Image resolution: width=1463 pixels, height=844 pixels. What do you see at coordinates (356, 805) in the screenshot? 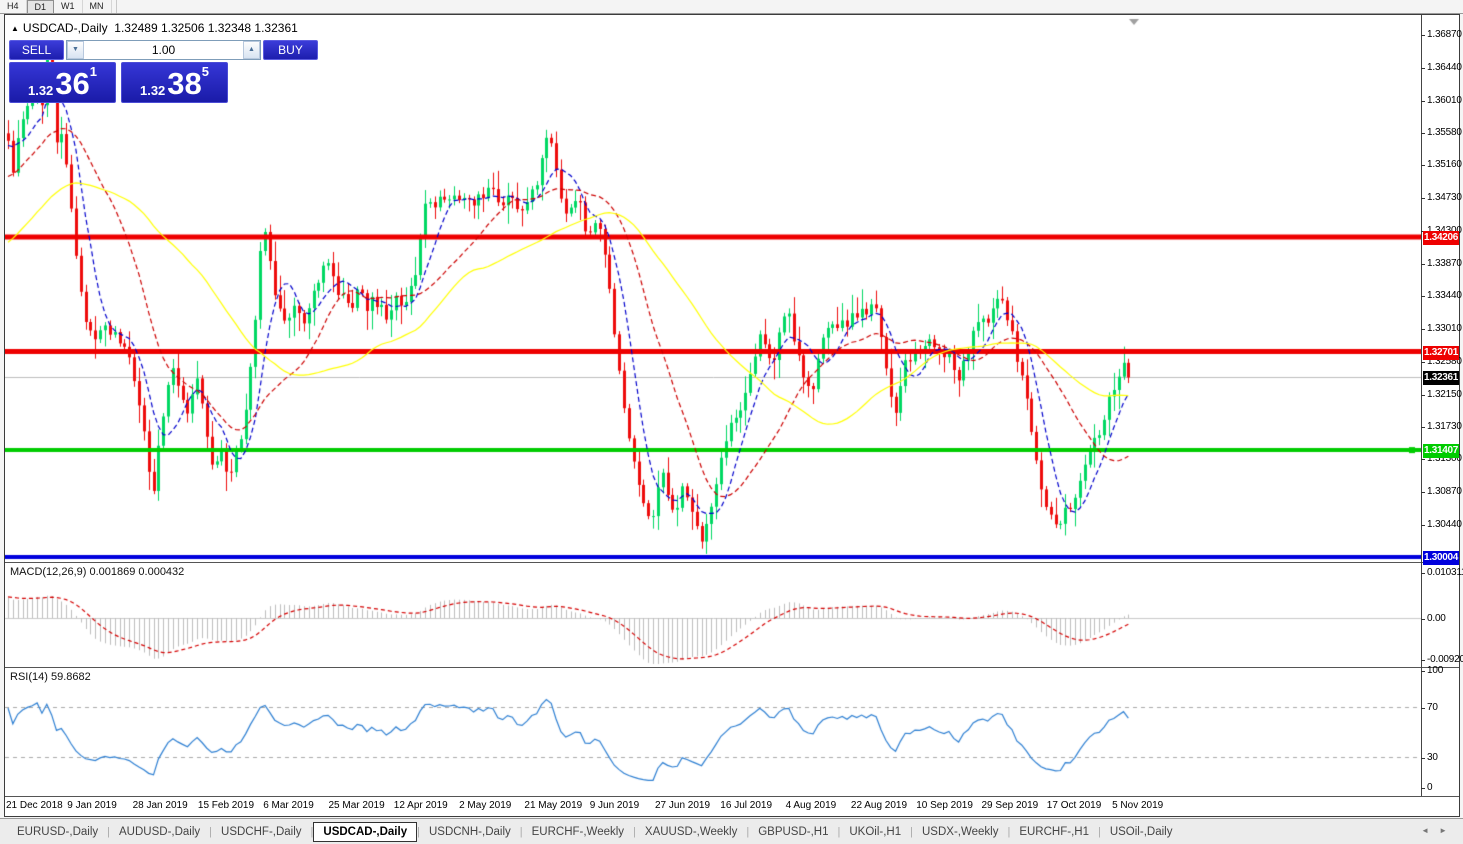
I see `date-axis-label: 25 Mar 2019` at bounding box center [356, 805].